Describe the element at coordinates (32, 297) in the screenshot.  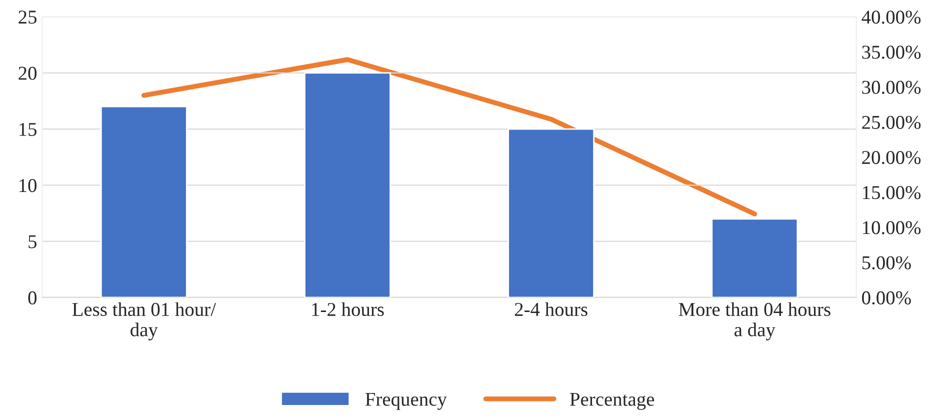
I see `y-tick-label: 0` at that location.